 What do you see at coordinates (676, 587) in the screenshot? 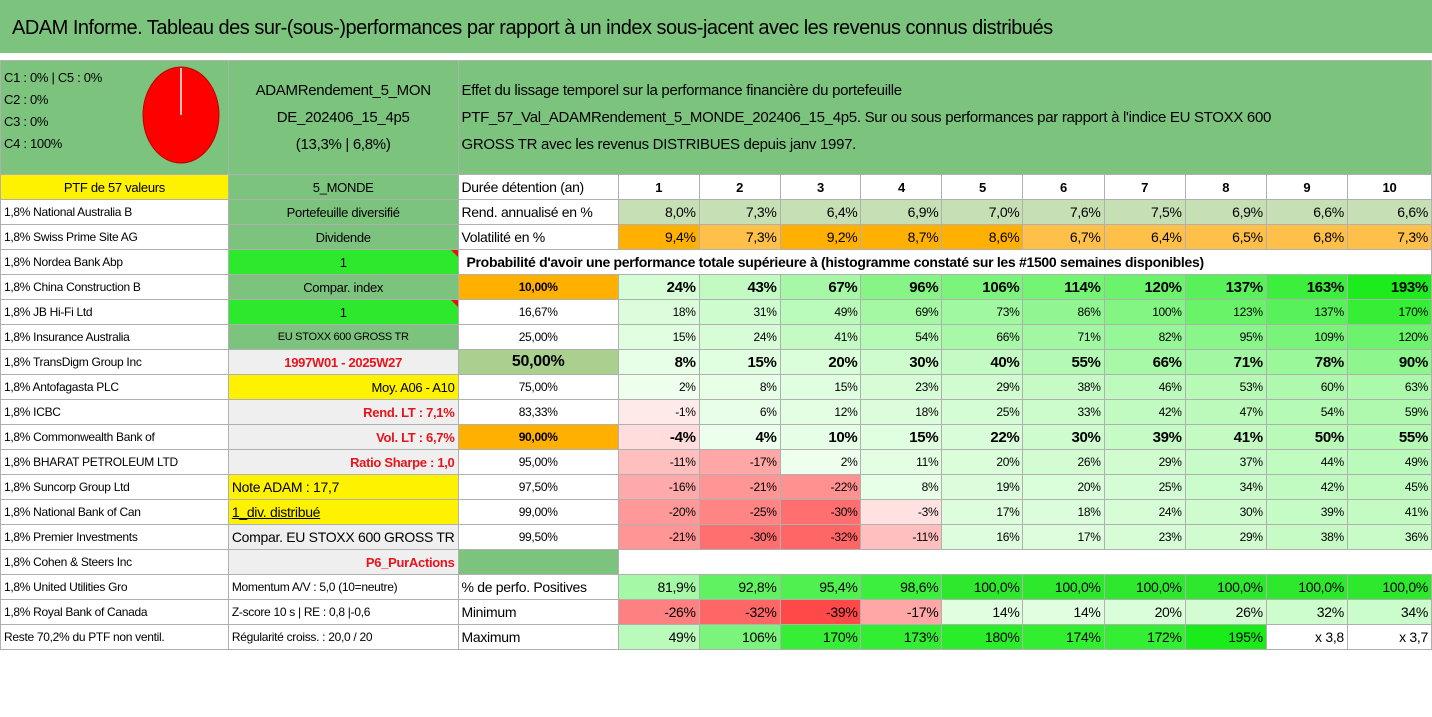
I see `cell-text: 81,9%` at bounding box center [676, 587].